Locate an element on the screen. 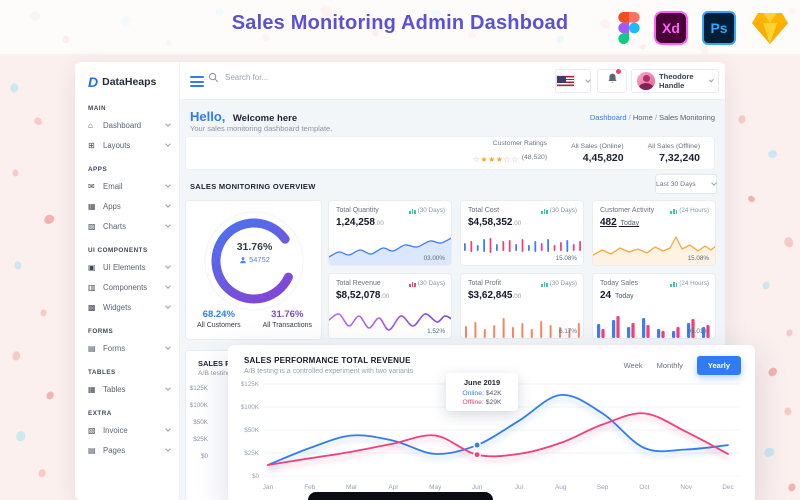  notifications-button is located at coordinates (612, 80).